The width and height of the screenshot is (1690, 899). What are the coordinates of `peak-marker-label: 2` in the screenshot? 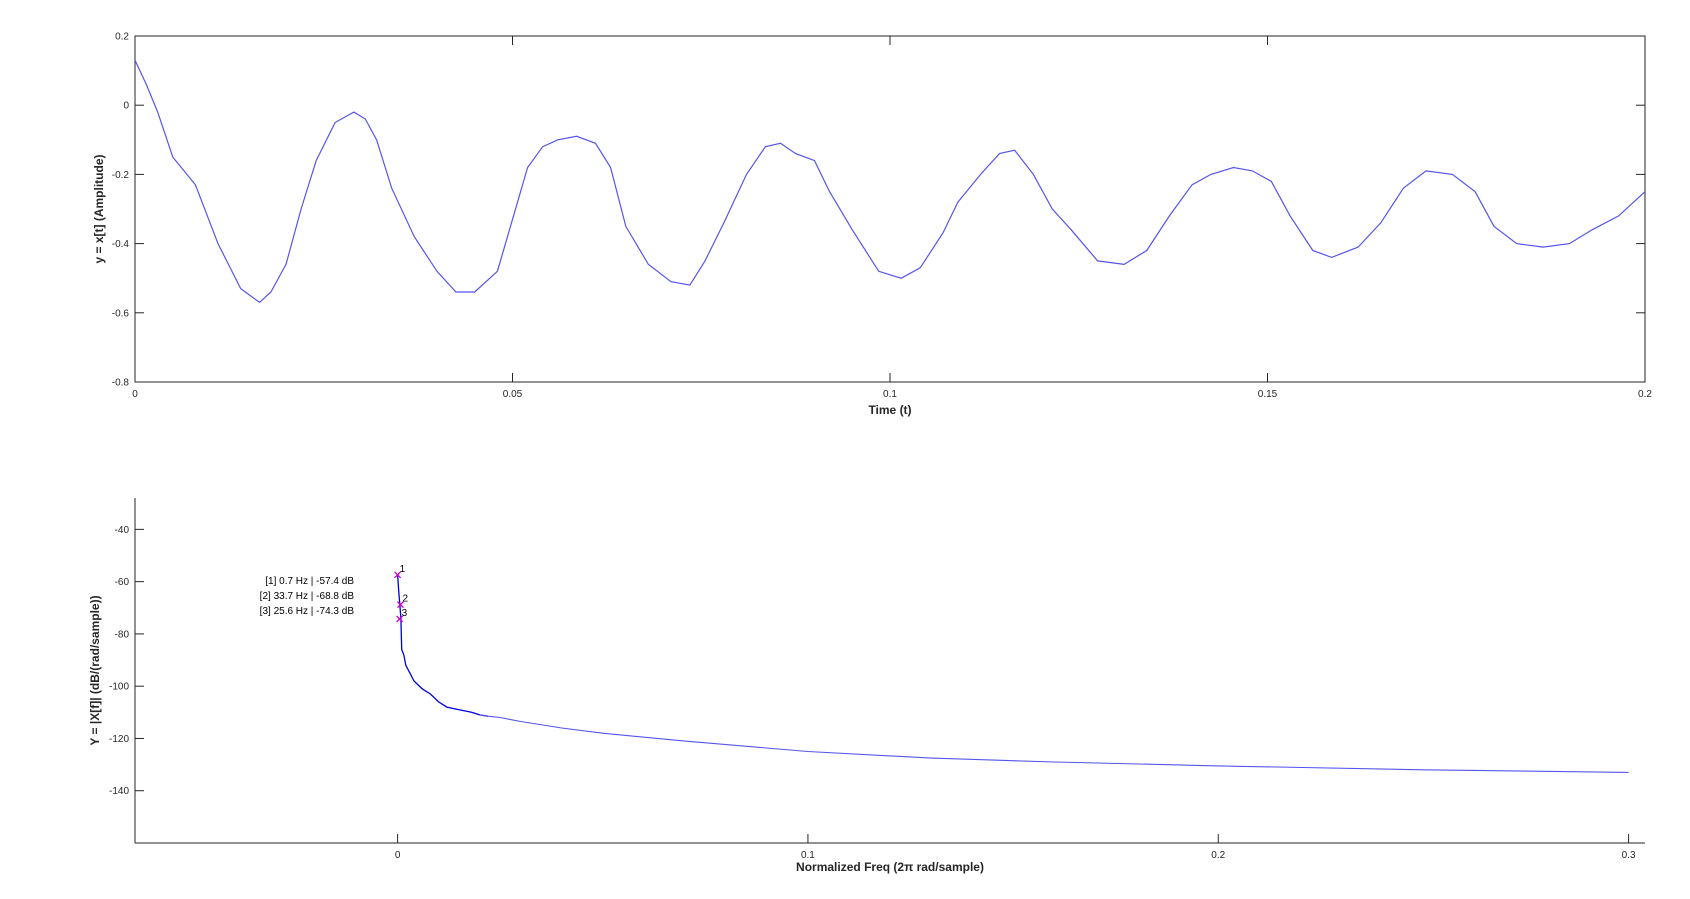 It's located at (405, 599).